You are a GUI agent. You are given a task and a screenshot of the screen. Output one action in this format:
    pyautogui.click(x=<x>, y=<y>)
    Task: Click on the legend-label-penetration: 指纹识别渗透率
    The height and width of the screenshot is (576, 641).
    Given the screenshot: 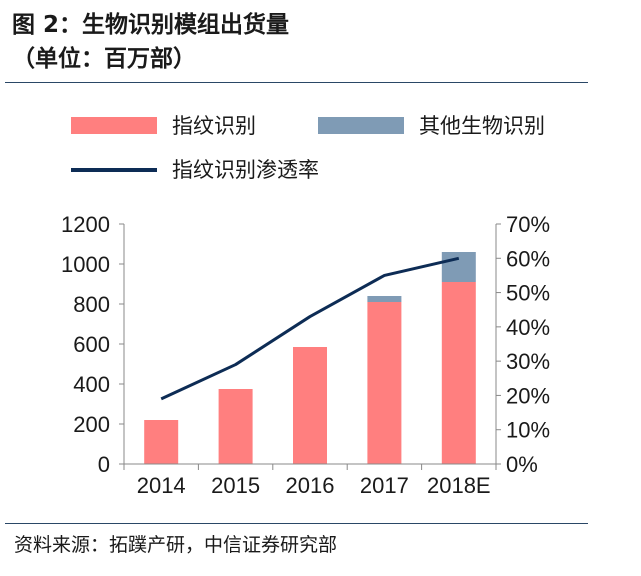 What is the action you would take?
    pyautogui.click(x=245, y=170)
    